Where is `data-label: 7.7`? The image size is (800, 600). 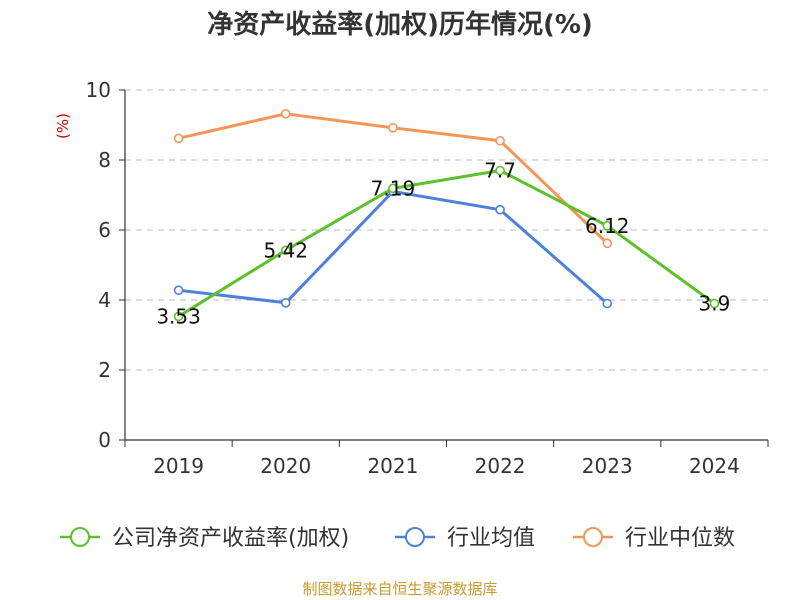
data-label: 7.7 is located at coordinates (500, 171).